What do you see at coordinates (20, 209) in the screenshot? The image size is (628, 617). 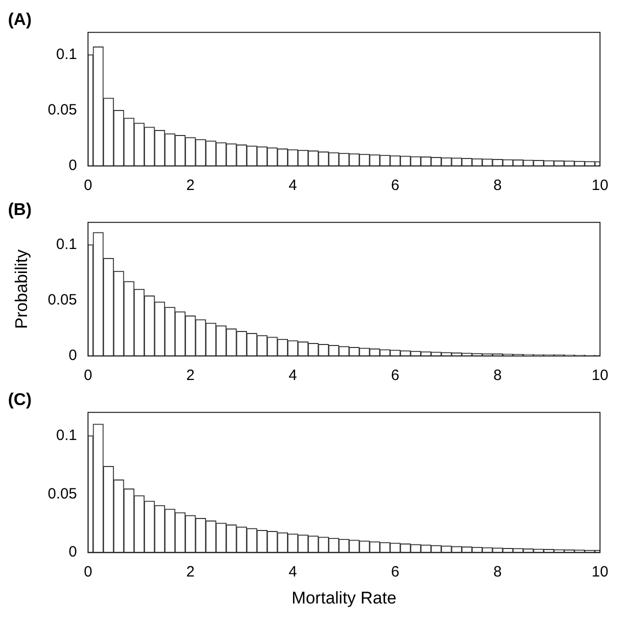 I see `chart-title: (B)` at bounding box center [20, 209].